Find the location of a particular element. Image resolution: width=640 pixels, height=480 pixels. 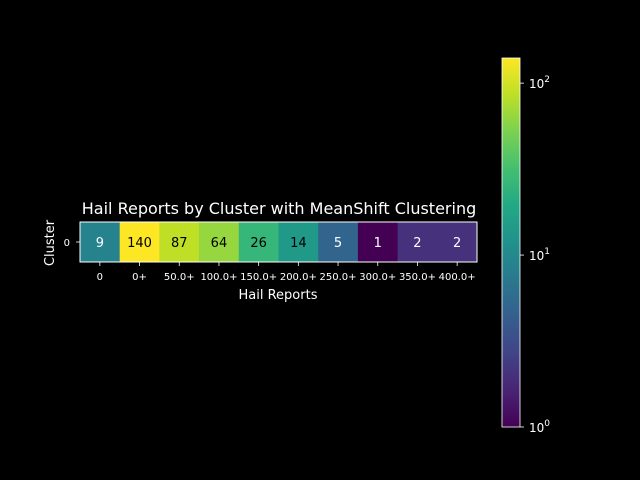

colorbar-tick-label: 10⁰ is located at coordinates (539, 427).